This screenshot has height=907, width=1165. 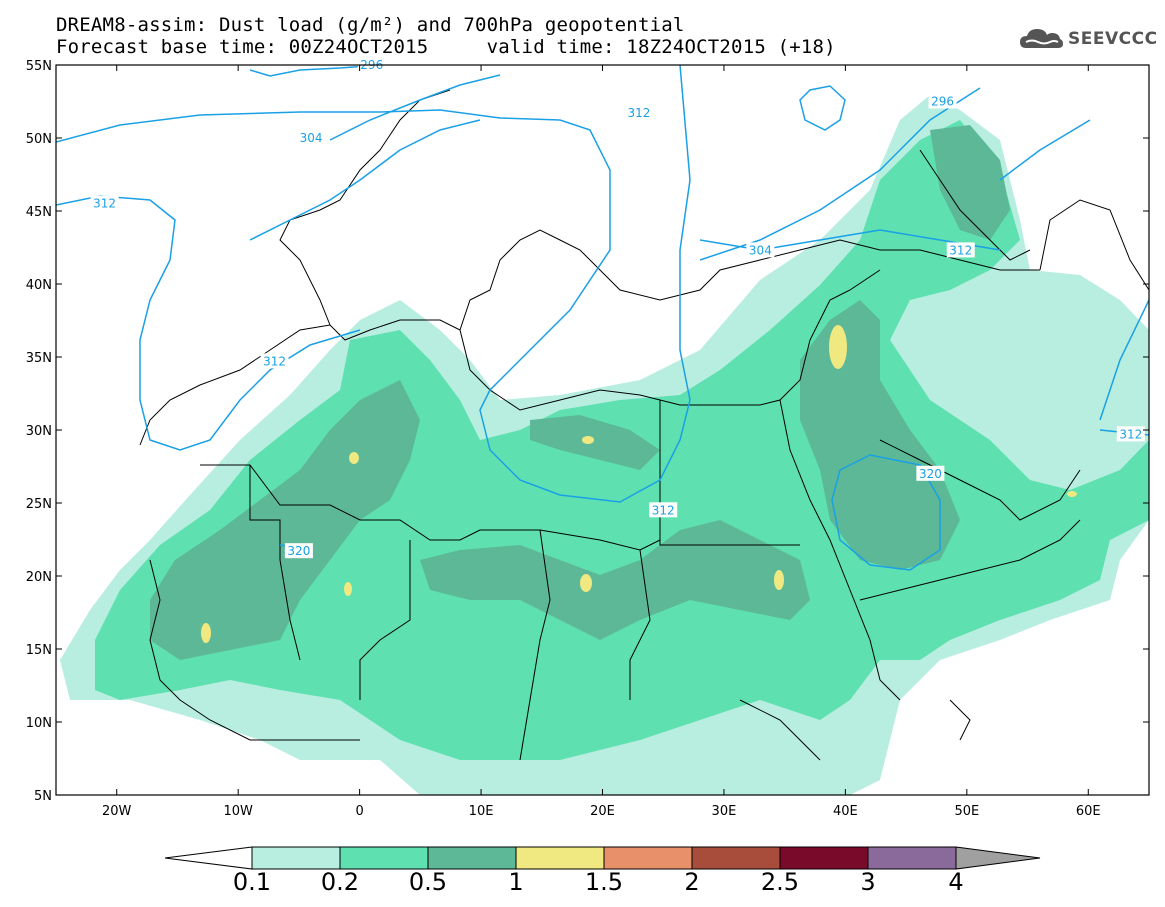 What do you see at coordinates (955, 882) in the screenshot?
I see `colorbar-label: 4` at bounding box center [955, 882].